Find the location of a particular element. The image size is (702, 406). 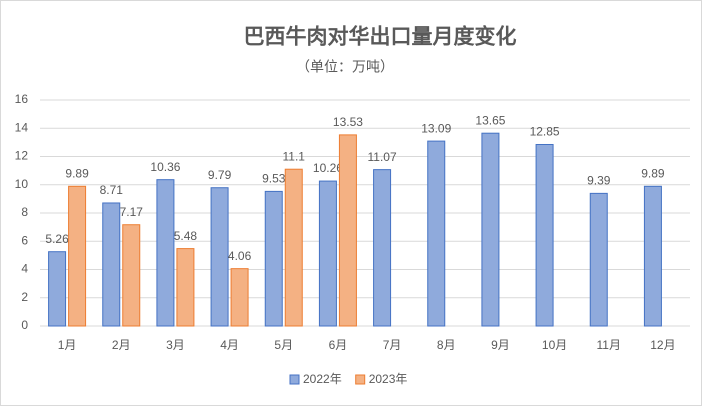

chart-subtitle: （单位：万吨） is located at coordinates (345, 67).